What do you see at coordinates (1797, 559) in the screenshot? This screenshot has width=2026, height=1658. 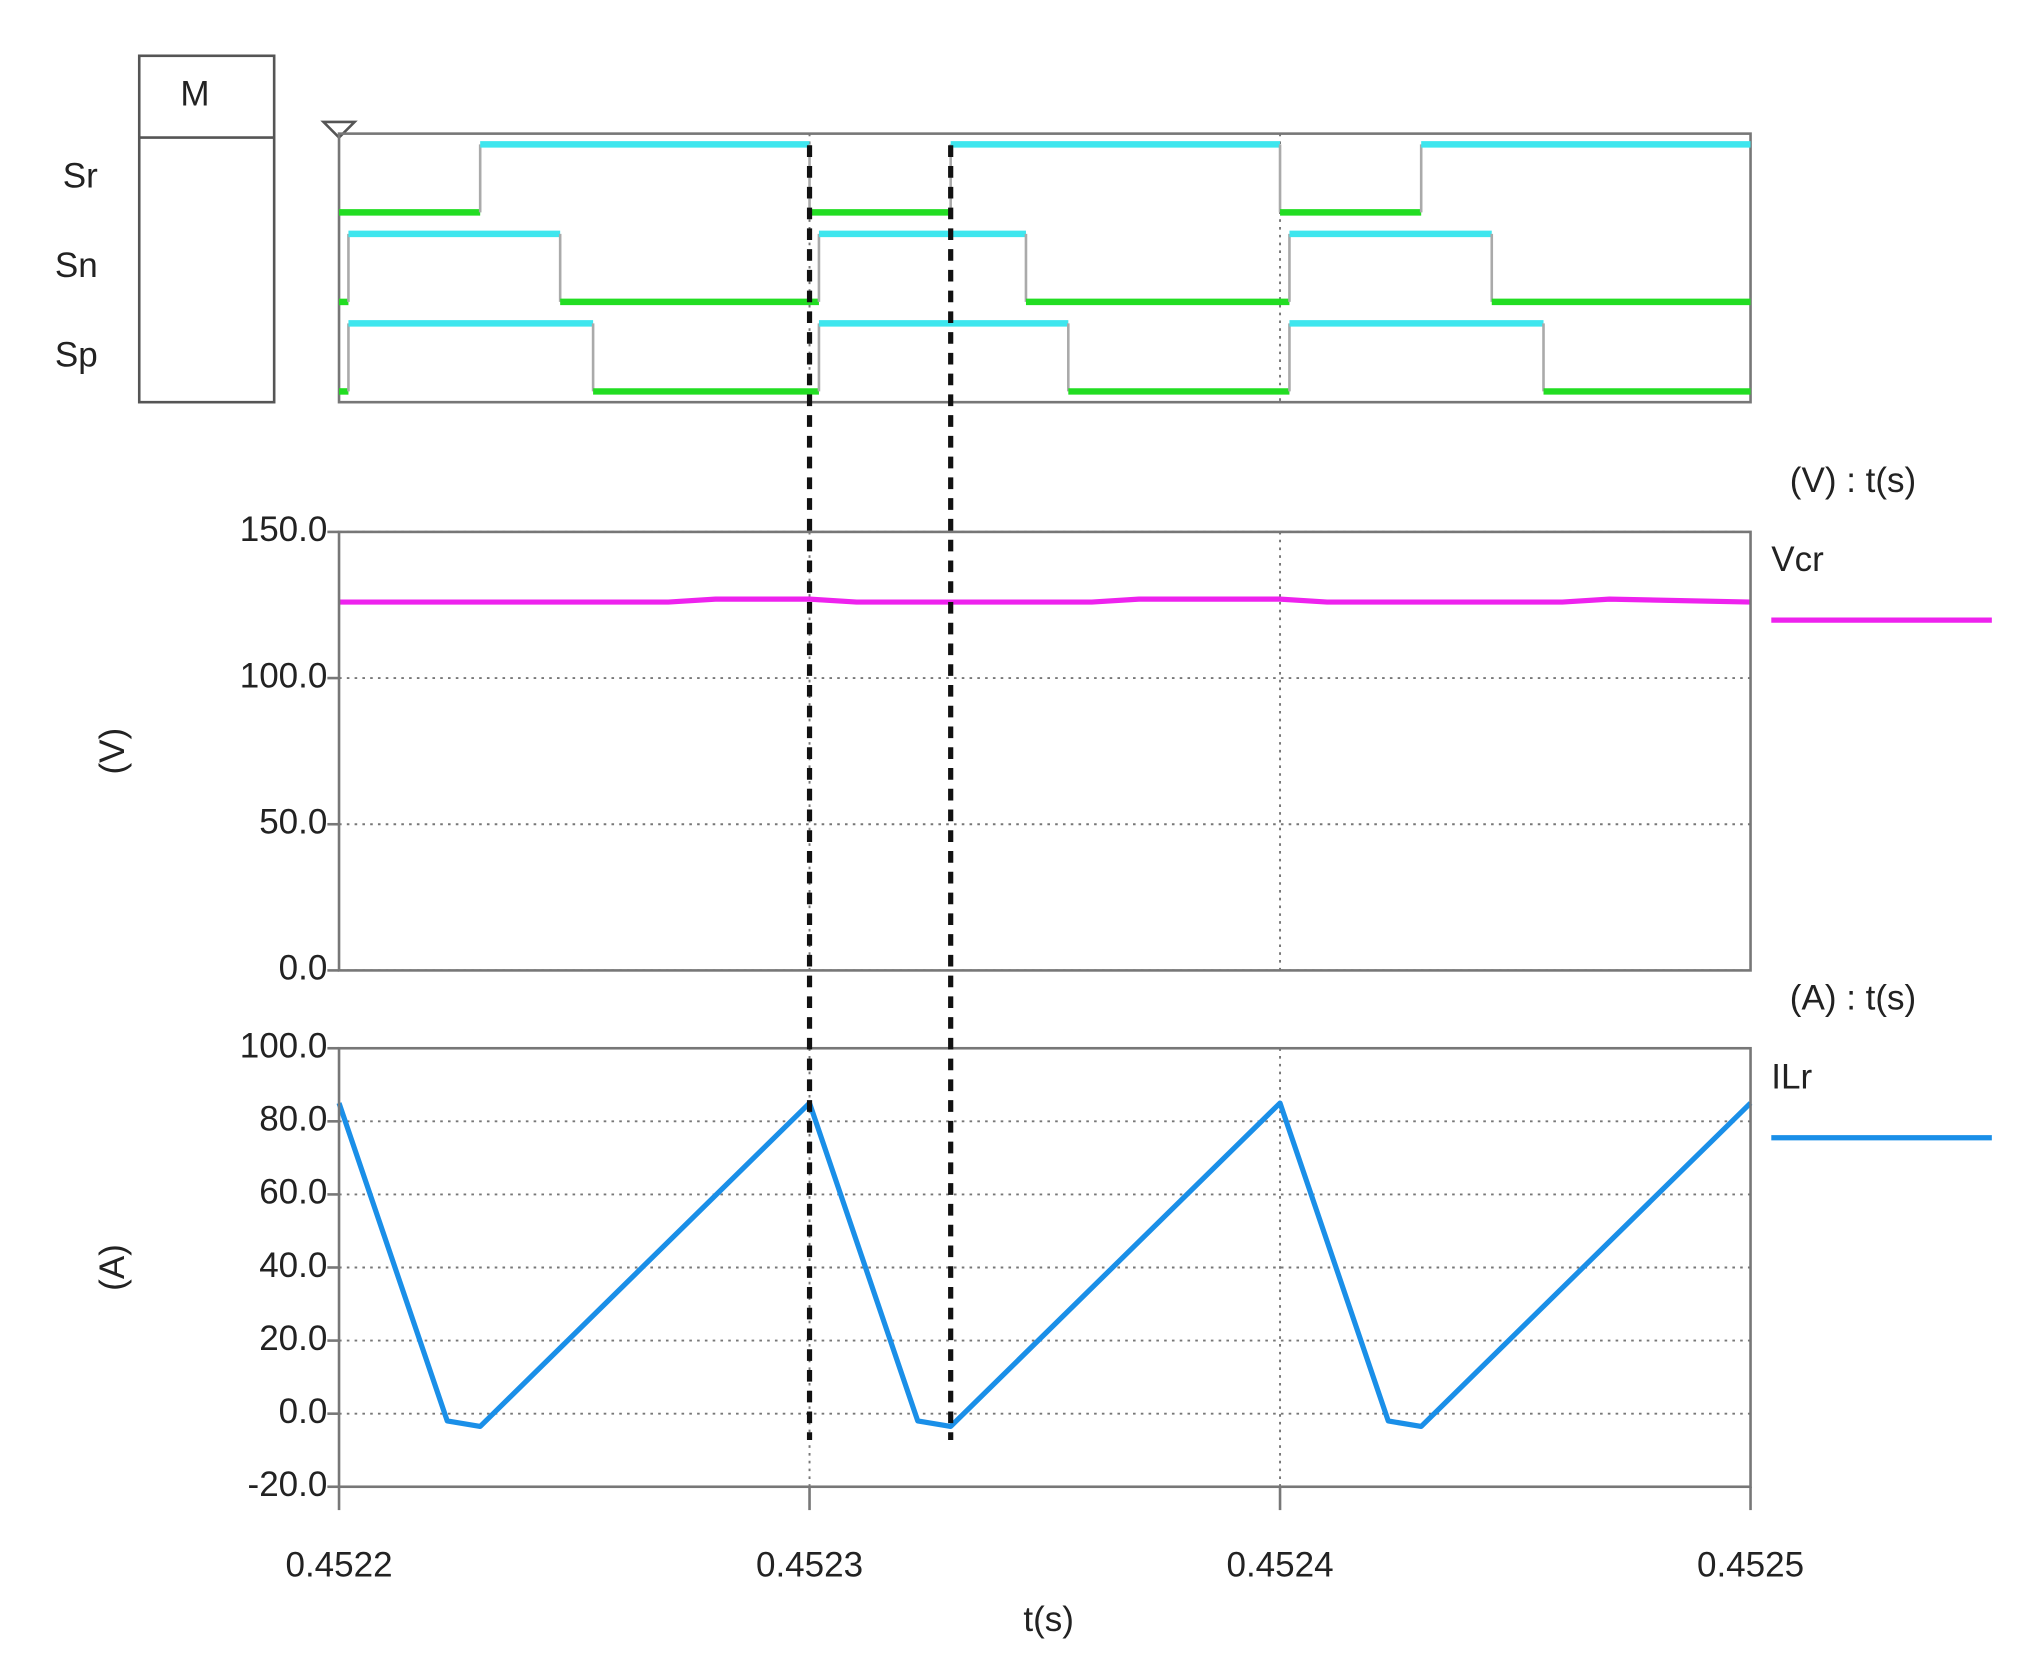 I see `legend-label: Vcr` at bounding box center [1797, 559].